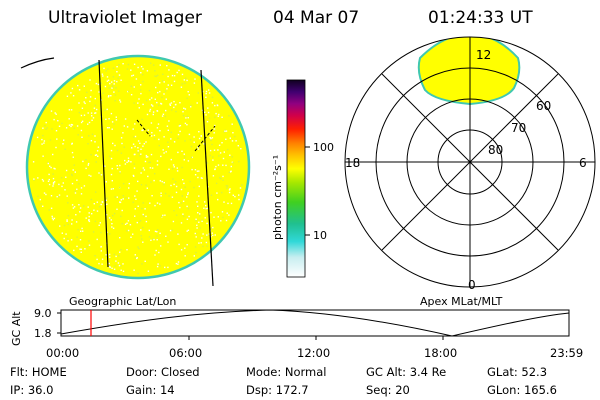 This screenshot has height=400, width=600. Describe the element at coordinates (583, 163) in the screenshot. I see `mlt-label-dawn: 6` at that location.